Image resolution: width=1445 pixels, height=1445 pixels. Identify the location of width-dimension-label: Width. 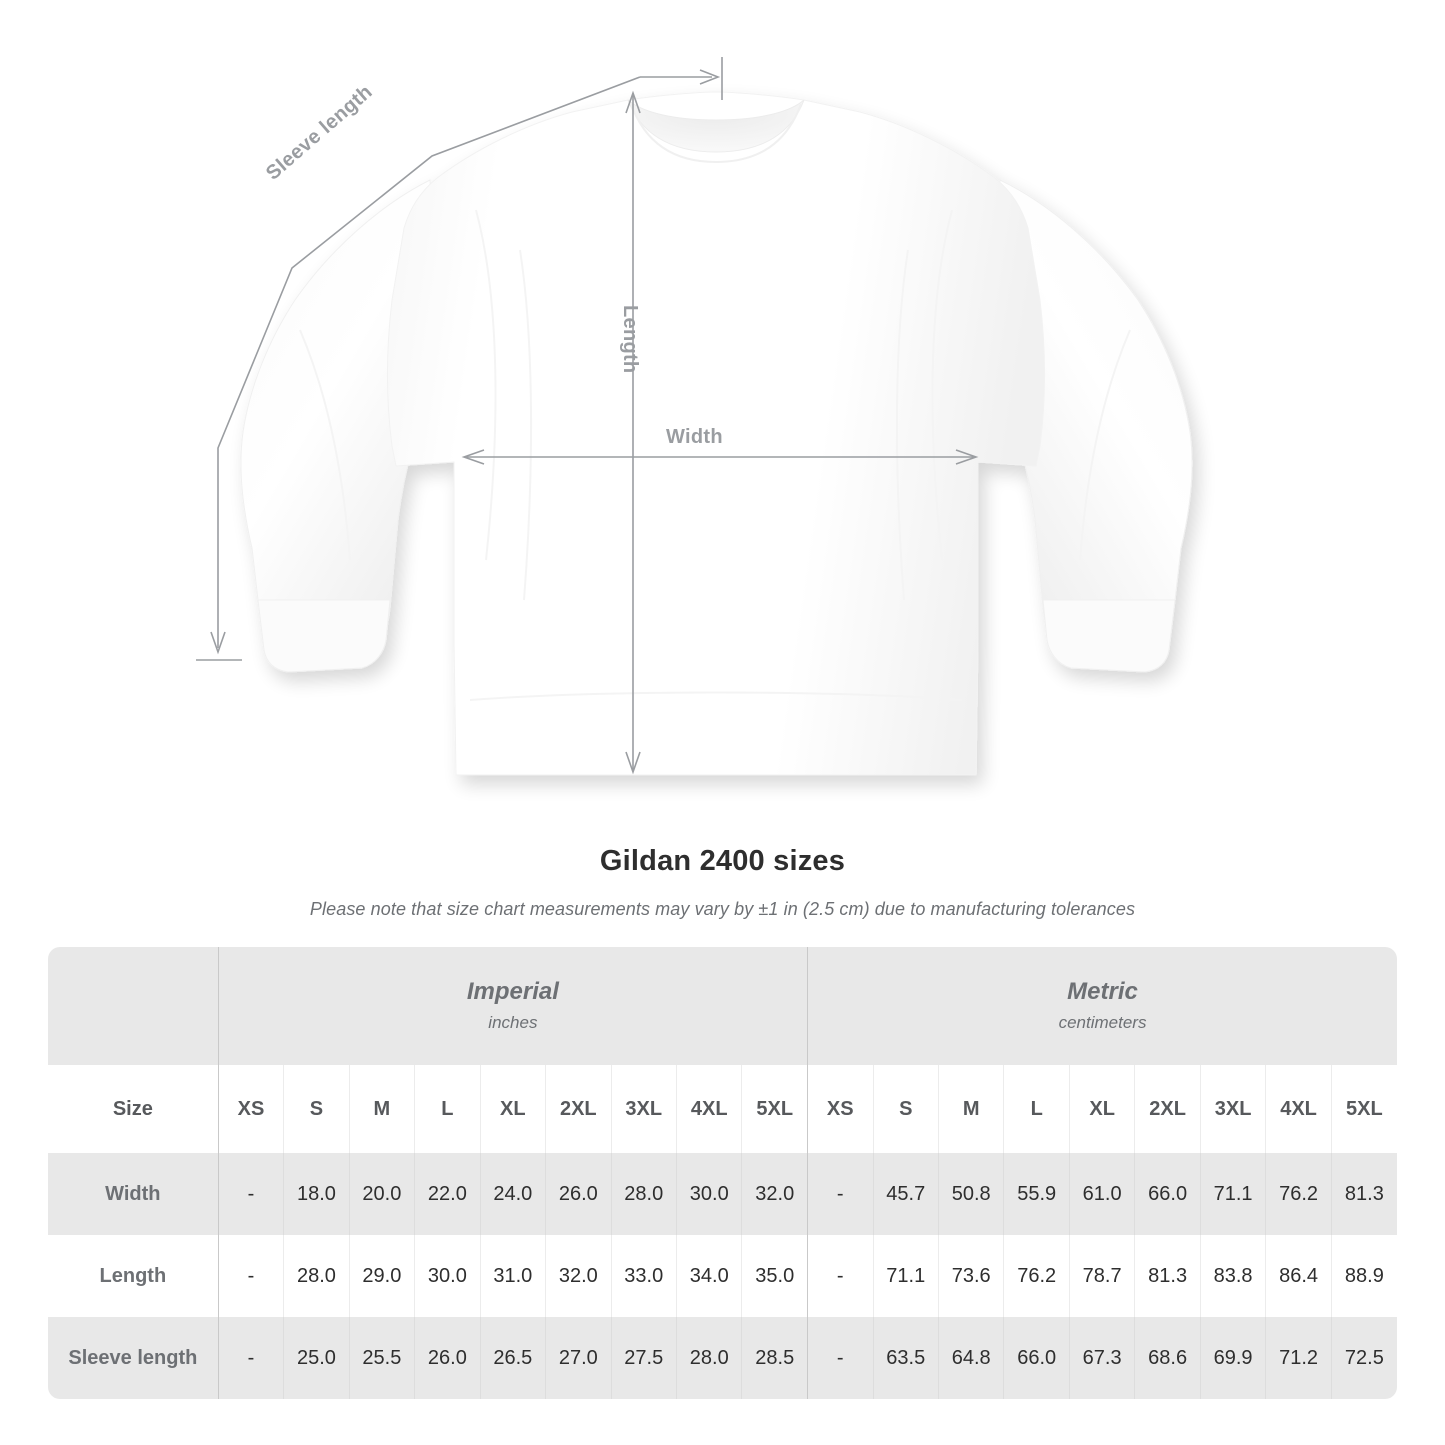
(694, 437).